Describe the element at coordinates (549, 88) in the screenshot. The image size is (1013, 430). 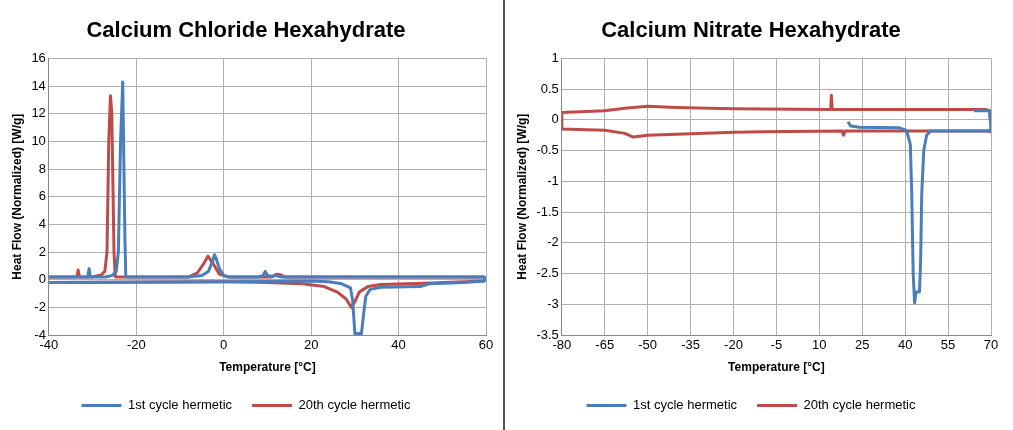
I see `y-tick-label: 0.5` at that location.